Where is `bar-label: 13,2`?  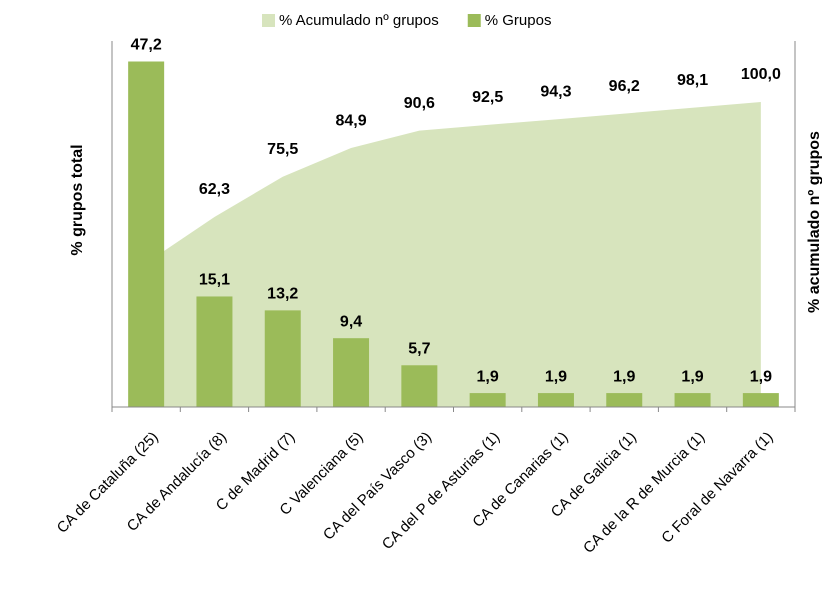
bar-label: 13,2 is located at coordinates (282, 294).